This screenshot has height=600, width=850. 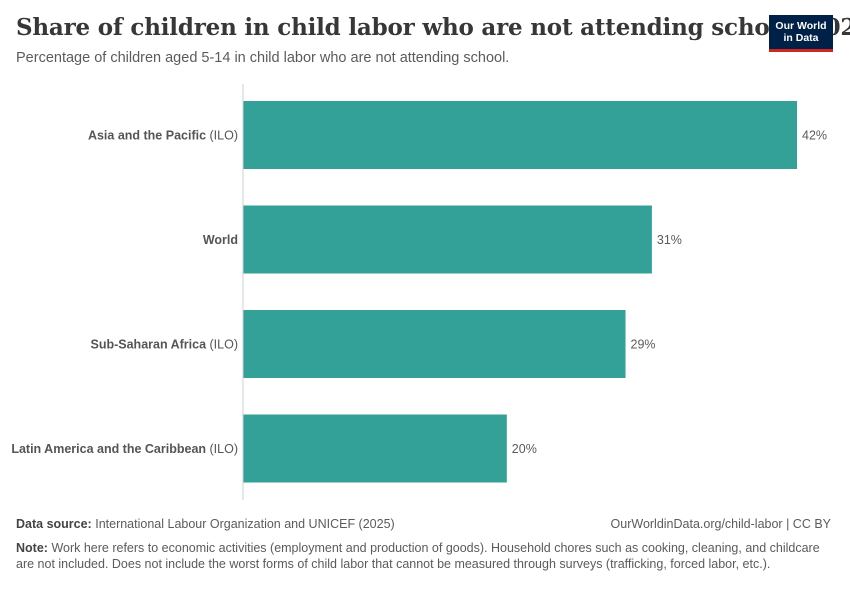 What do you see at coordinates (222, 449) in the screenshot?
I see `category-qualifier-3: (ILO)` at bounding box center [222, 449].